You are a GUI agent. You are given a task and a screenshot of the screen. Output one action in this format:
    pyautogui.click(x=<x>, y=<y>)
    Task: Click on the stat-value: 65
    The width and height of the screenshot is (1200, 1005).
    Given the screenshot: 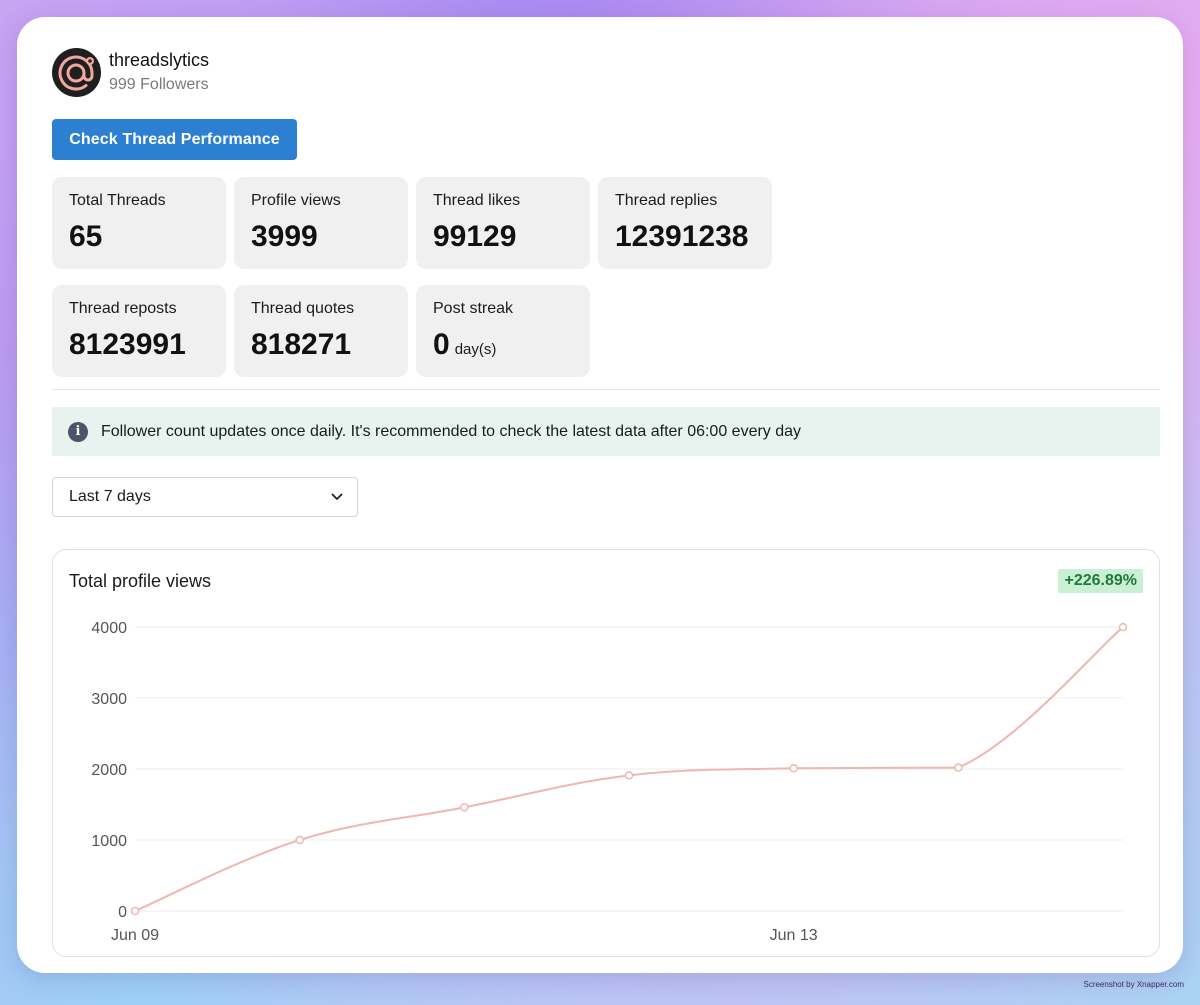 What is the action you would take?
    pyautogui.click(x=86, y=236)
    